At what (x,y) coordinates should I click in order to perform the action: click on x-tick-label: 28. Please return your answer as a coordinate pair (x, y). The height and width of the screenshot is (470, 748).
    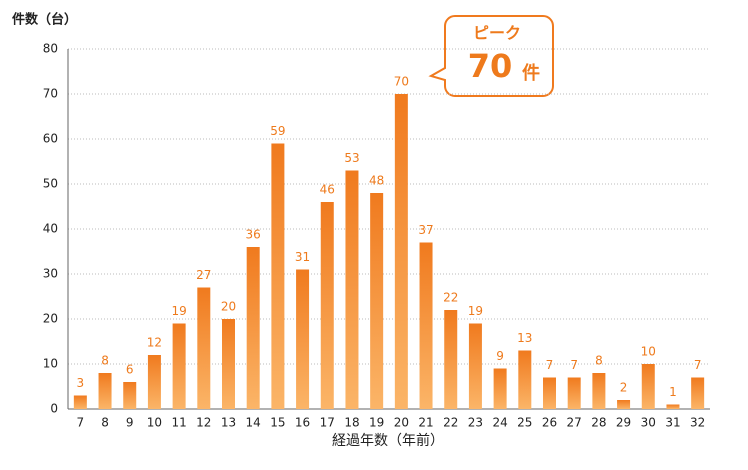
    Looking at the image, I should click on (598, 423).